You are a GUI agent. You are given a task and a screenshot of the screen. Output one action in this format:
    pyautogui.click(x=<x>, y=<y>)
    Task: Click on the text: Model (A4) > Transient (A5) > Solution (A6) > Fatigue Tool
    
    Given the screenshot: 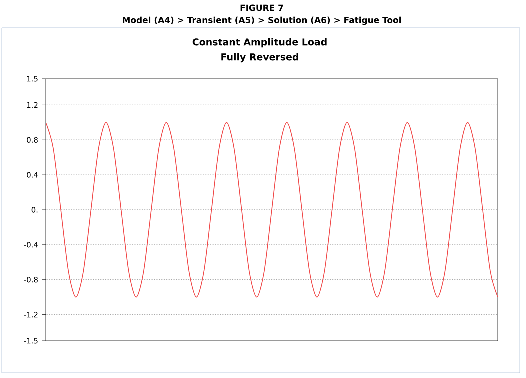 What is the action you would take?
    pyautogui.click(x=262, y=21)
    